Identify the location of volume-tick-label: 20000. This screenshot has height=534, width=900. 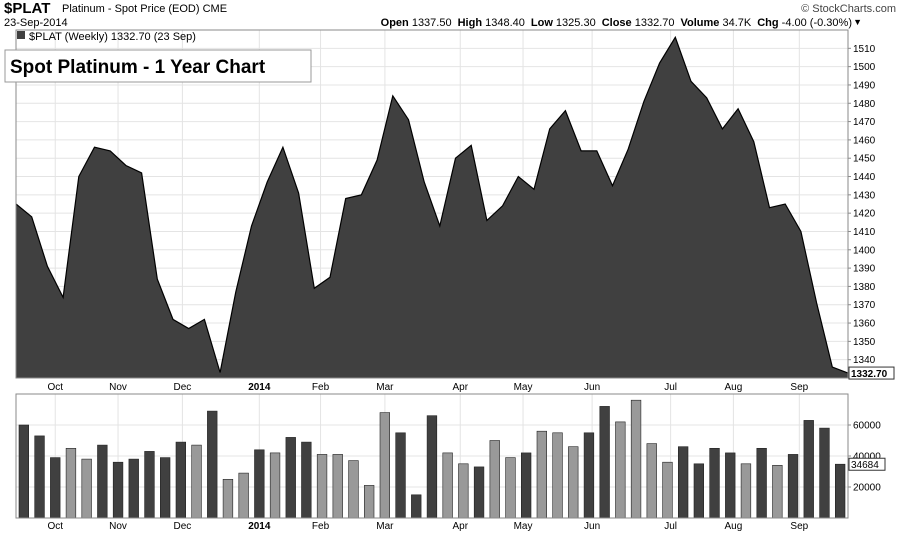
(867, 488).